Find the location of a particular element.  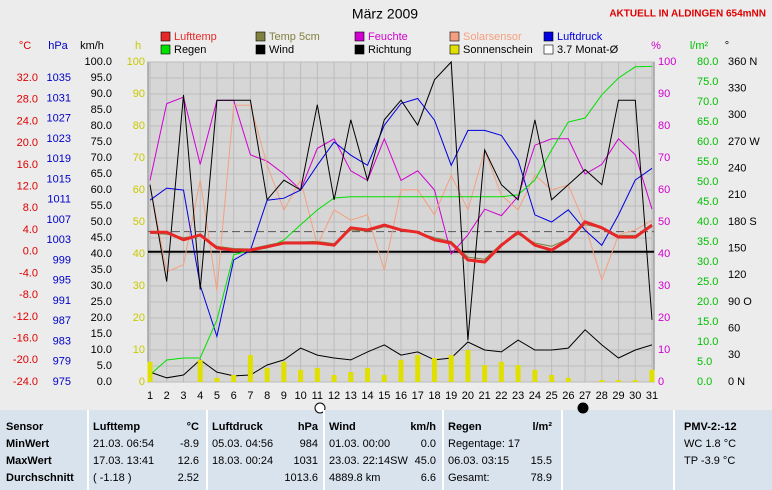

table-cell: 18.03. 00:24 is located at coordinates (242, 461).